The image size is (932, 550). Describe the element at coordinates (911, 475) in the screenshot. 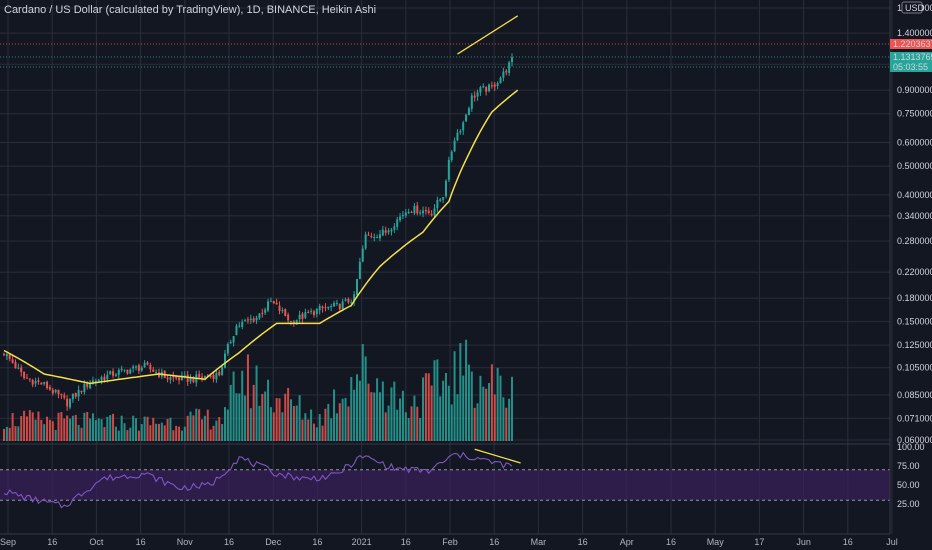

I see `rsi-axis: 100.00 75.00 50.00 25.00` at that location.